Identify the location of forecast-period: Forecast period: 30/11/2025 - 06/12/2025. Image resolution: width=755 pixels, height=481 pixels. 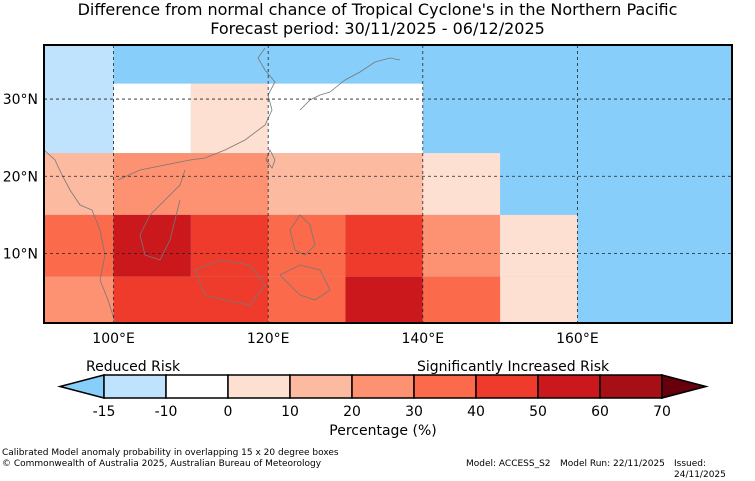
(377, 28).